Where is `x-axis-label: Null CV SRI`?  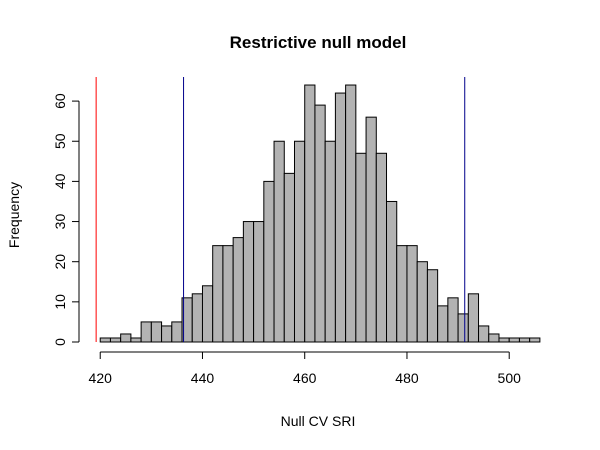
x-axis-label: Null CV SRI is located at coordinates (318, 421).